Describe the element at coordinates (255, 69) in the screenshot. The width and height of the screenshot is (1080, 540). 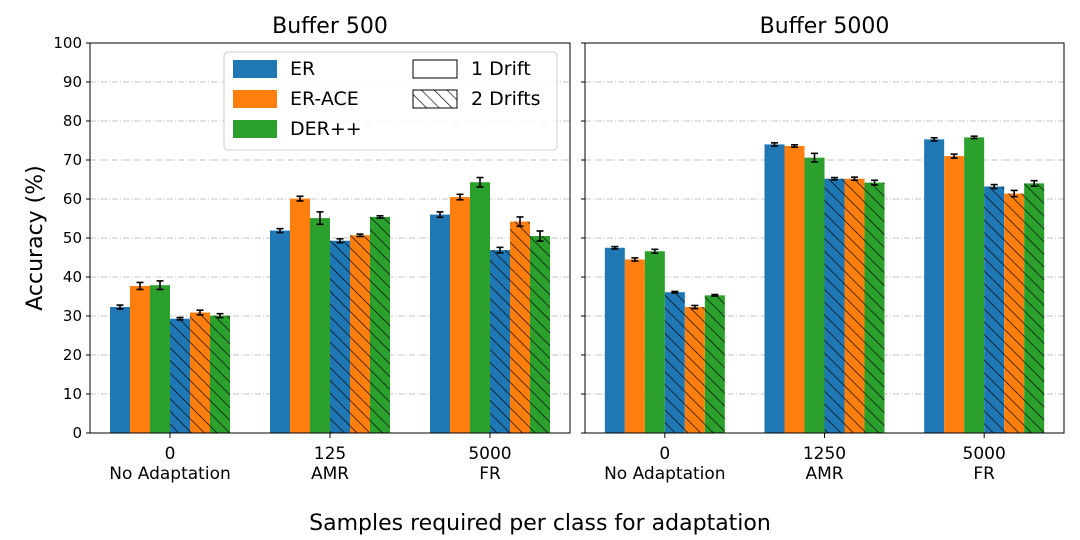
I see `legend-swatch-er` at that location.